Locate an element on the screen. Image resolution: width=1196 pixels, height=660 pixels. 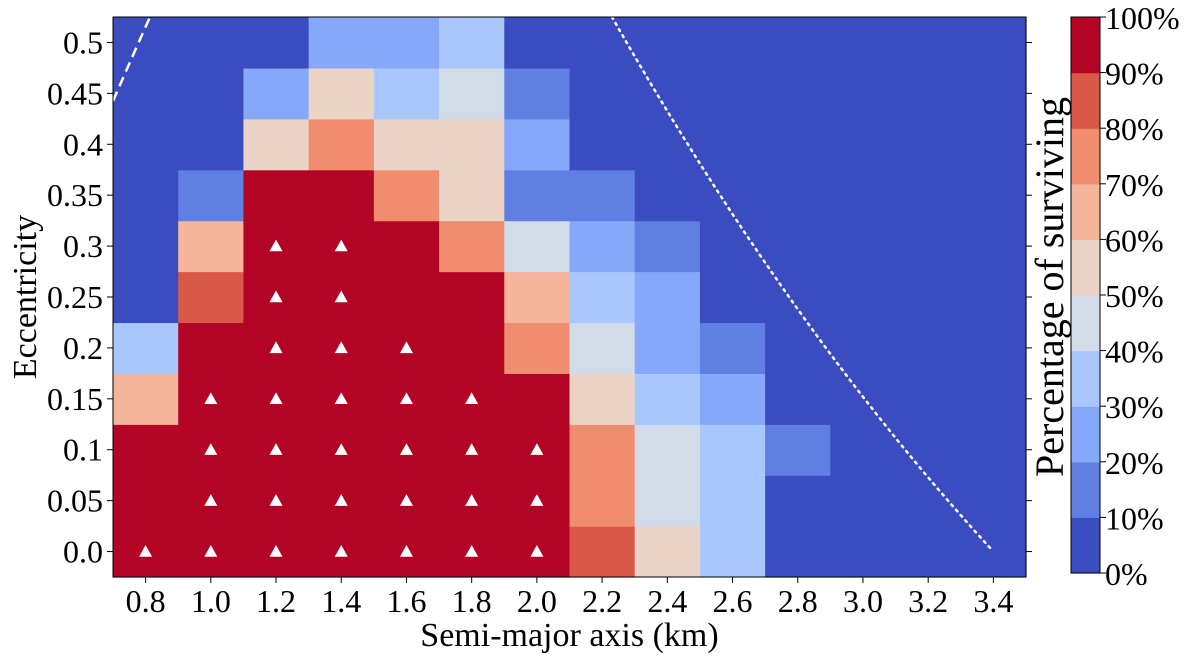
y-tick-label: 0.2 is located at coordinates (83, 348).